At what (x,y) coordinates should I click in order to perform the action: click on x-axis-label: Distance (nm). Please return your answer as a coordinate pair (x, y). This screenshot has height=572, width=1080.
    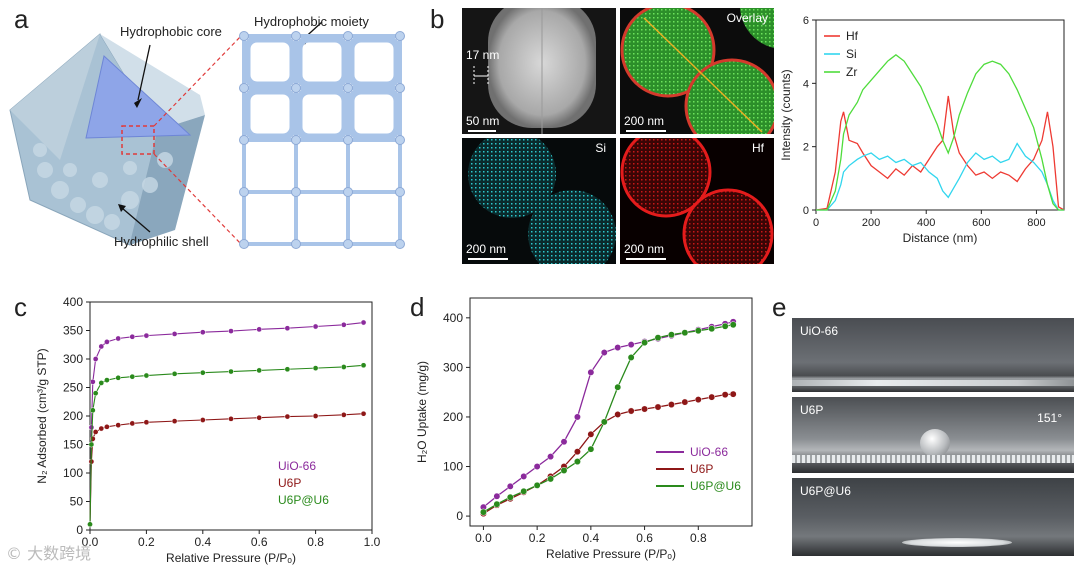
    Looking at the image, I should click on (940, 238).